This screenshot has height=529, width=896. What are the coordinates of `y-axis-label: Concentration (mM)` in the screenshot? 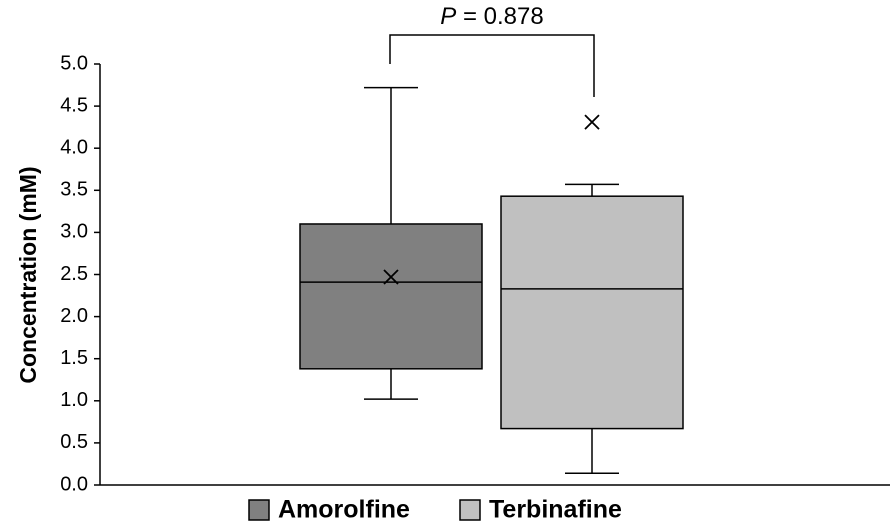 It's located at (28, 274).